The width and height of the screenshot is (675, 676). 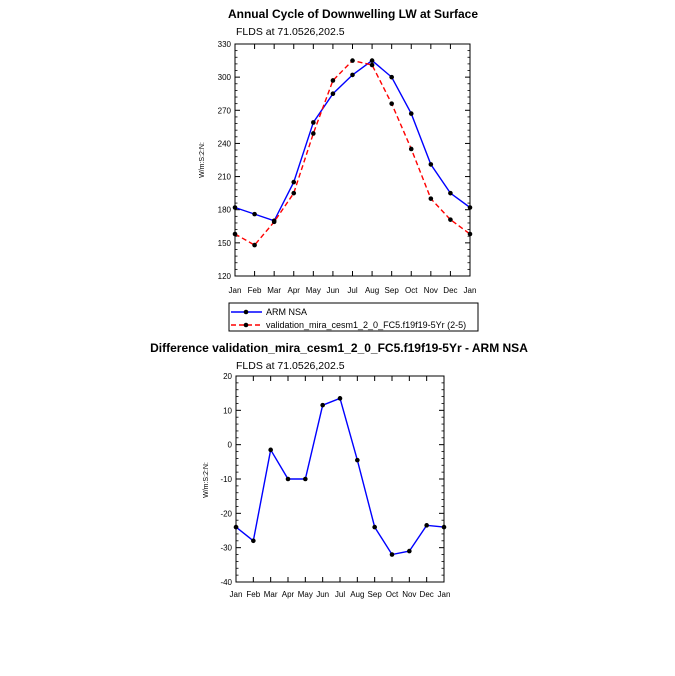 I want to click on chart2-x-tick-label: Aug, so click(x=357, y=594).